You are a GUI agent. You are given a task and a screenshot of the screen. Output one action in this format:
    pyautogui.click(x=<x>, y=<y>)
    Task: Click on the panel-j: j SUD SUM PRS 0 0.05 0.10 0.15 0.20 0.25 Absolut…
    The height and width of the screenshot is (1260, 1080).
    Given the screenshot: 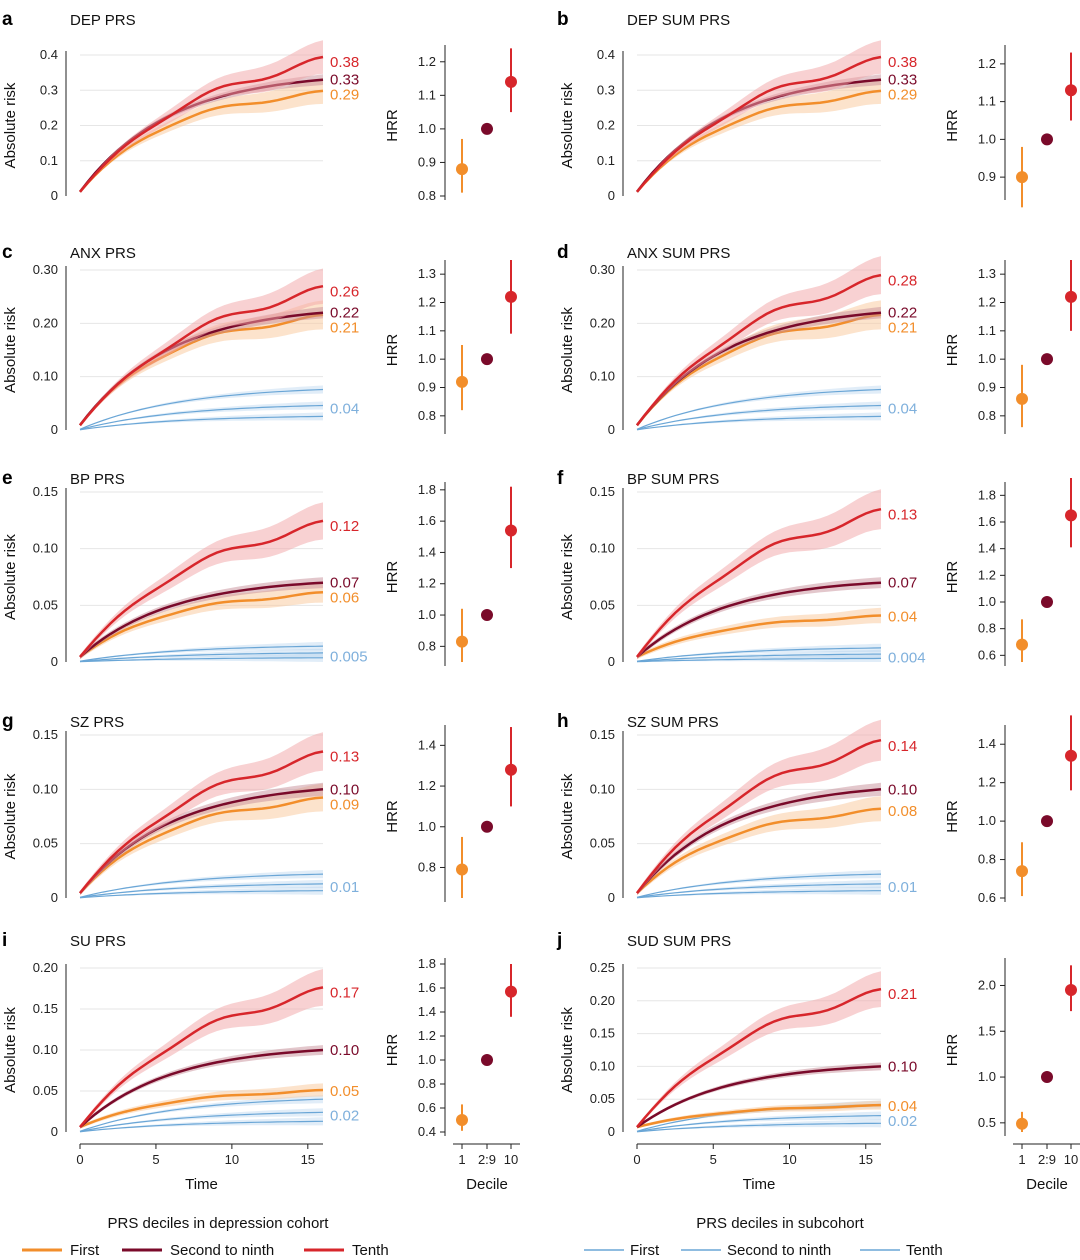 What is the action you would take?
    pyautogui.click(x=818, y=1061)
    